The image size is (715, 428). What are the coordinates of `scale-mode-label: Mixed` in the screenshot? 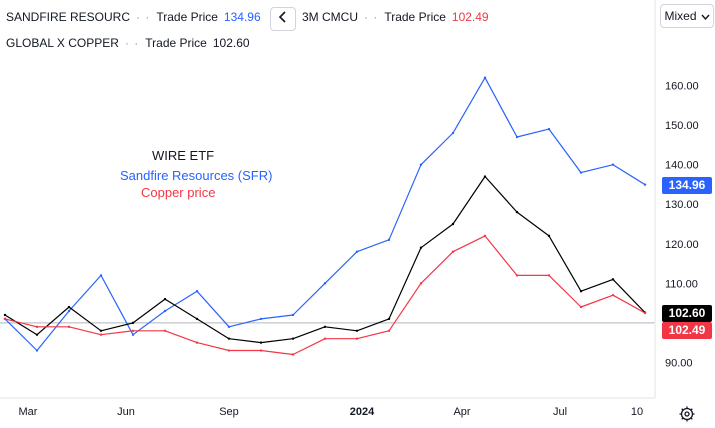 It's located at (680, 16).